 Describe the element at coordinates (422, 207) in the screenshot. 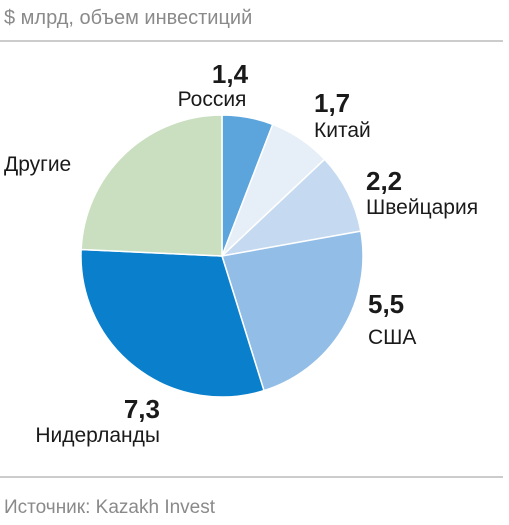

I see `category-label-швейцария: Швейцария` at that location.